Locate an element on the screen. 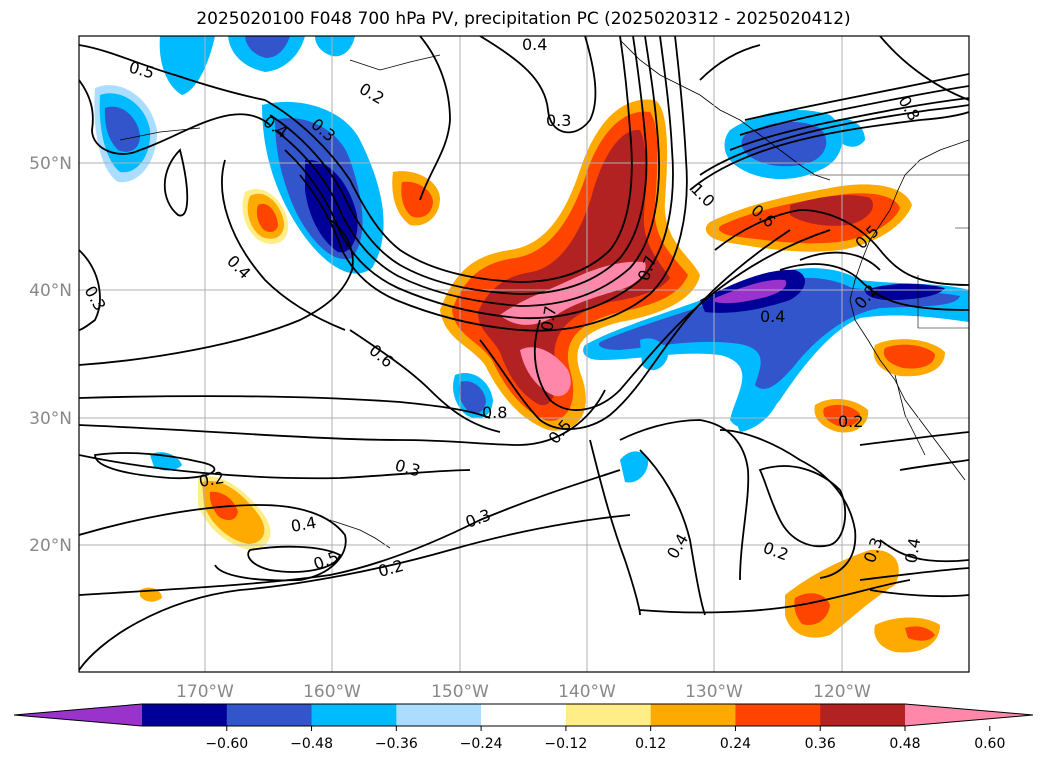 Image resolution: width=1047 pixels, height=765 pixels. borders is located at coordinates (889, 251).